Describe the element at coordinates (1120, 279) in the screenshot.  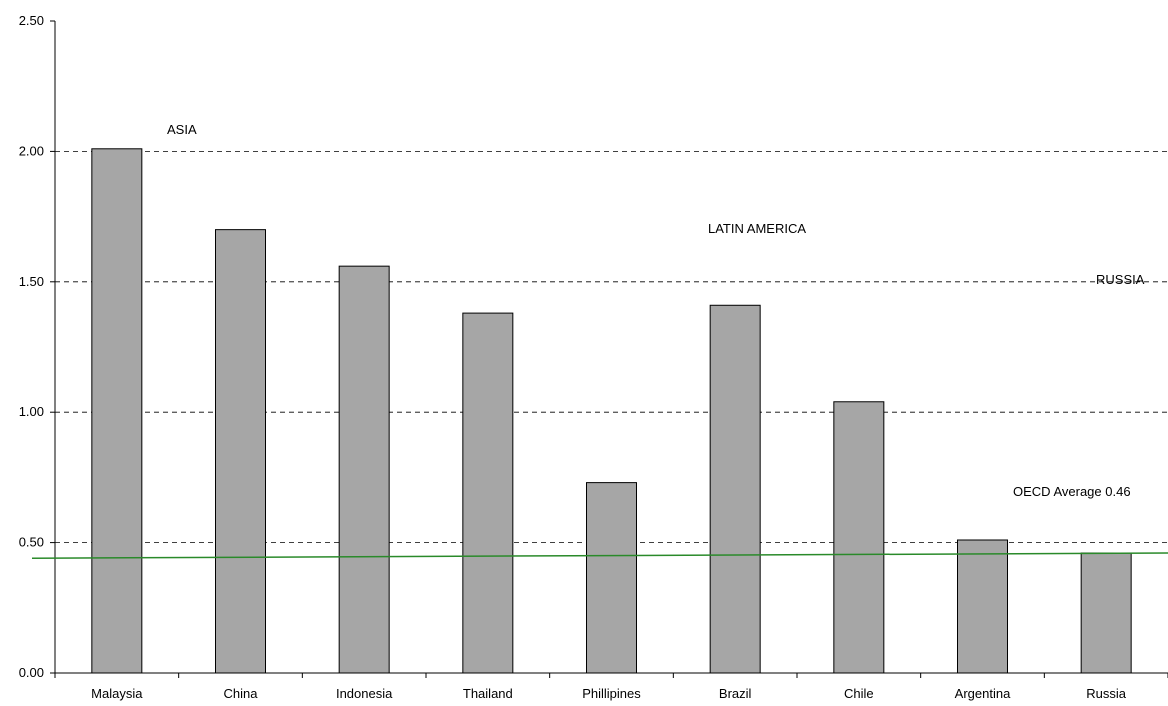
I see `annotation-russia: RUSSIA` at that location.